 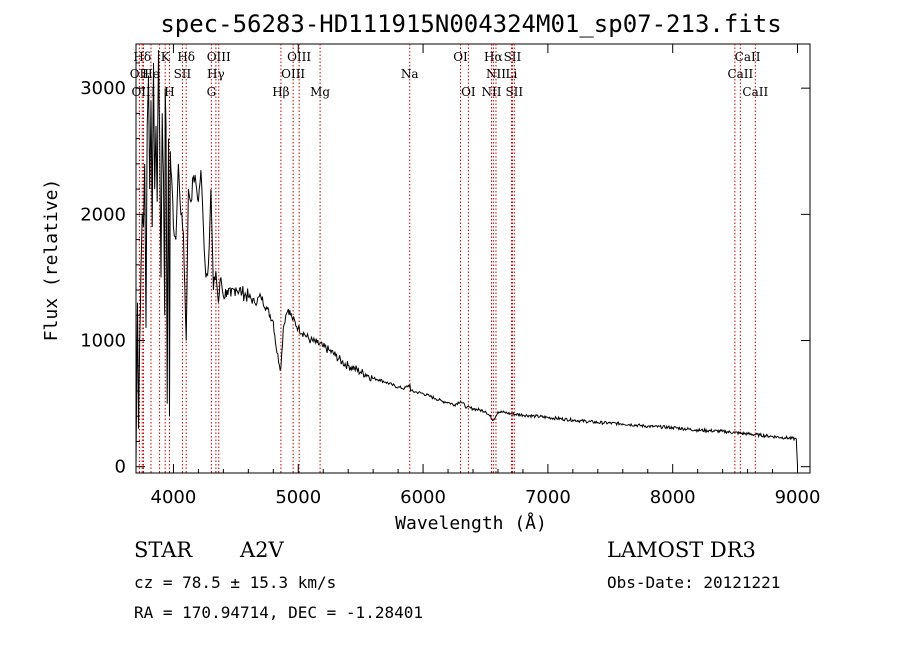 I want to click on y-axis-label: Flux (relative), so click(x=51, y=260).